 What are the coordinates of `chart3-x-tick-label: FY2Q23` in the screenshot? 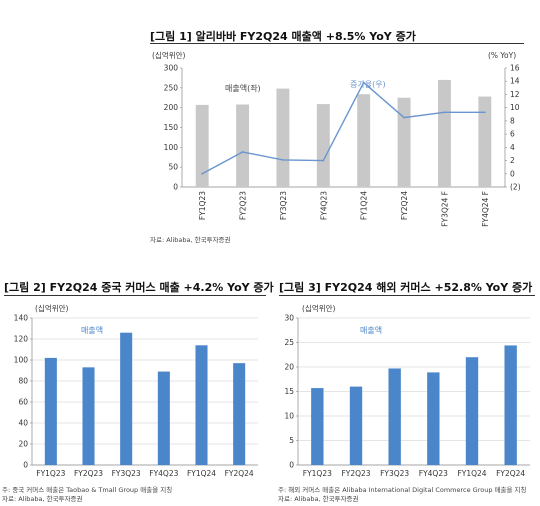 It's located at (355, 473).